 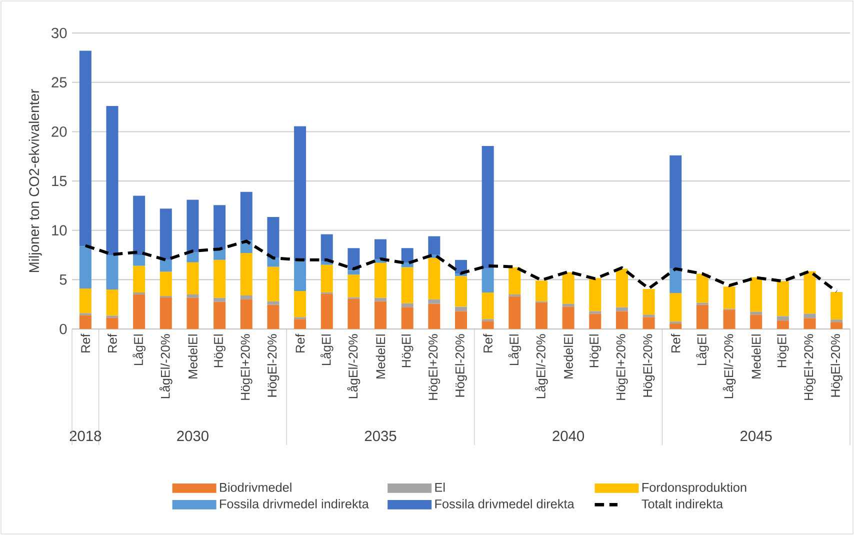 I want to click on y-tick-label: 15, so click(x=59, y=181).